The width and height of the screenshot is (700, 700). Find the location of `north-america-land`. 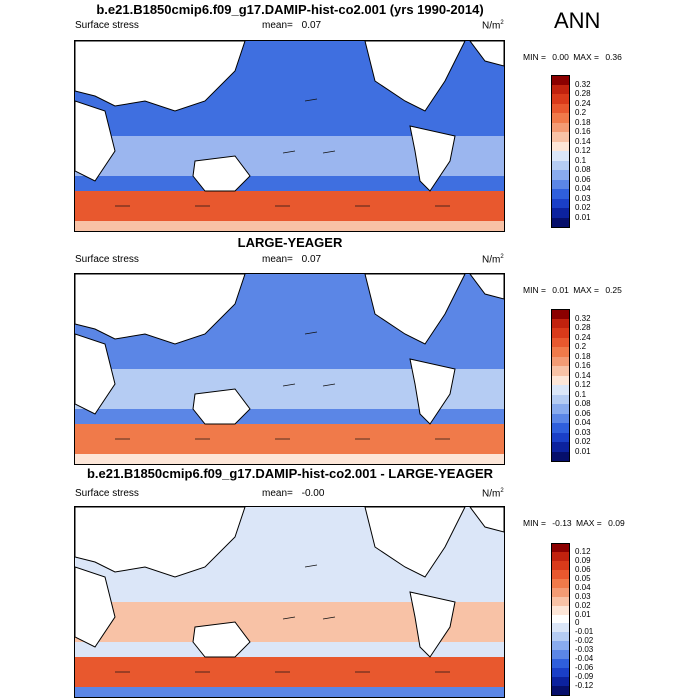

north-america-land is located at coordinates (415, 76).